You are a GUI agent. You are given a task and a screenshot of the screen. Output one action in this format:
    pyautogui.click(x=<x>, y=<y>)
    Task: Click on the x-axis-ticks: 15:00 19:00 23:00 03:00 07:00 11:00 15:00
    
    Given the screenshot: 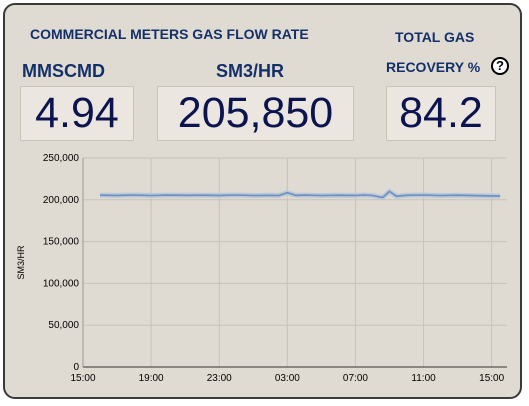 What is the action you would take?
    pyautogui.click(x=287, y=378)
    